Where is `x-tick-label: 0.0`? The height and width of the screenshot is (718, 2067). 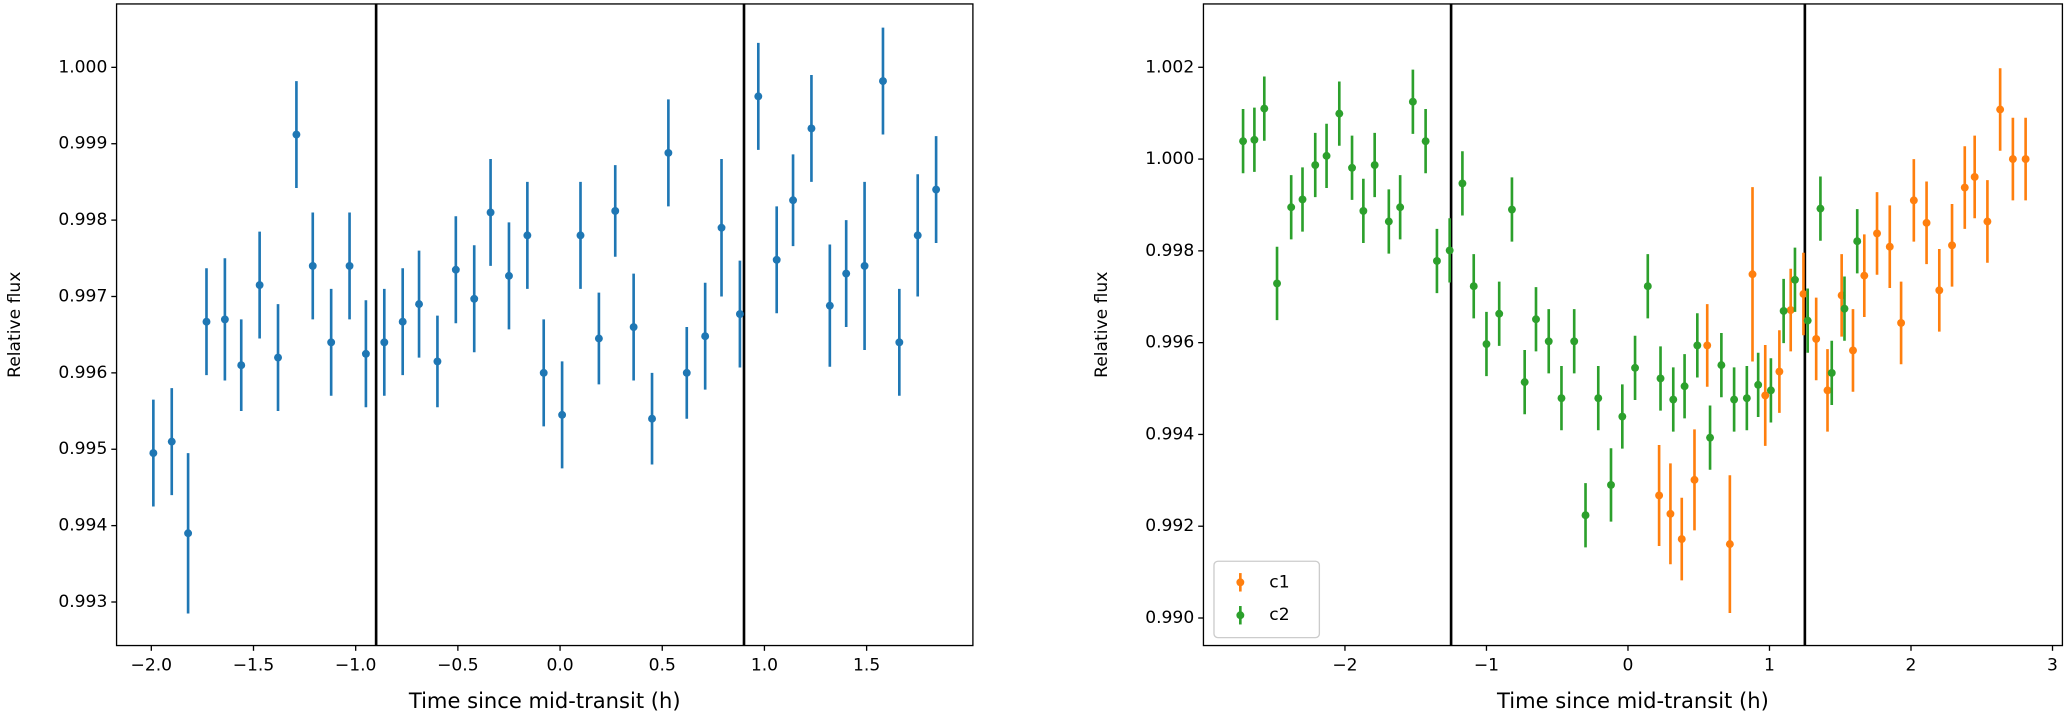
x-tick-label: 0.0 is located at coordinates (559, 665).